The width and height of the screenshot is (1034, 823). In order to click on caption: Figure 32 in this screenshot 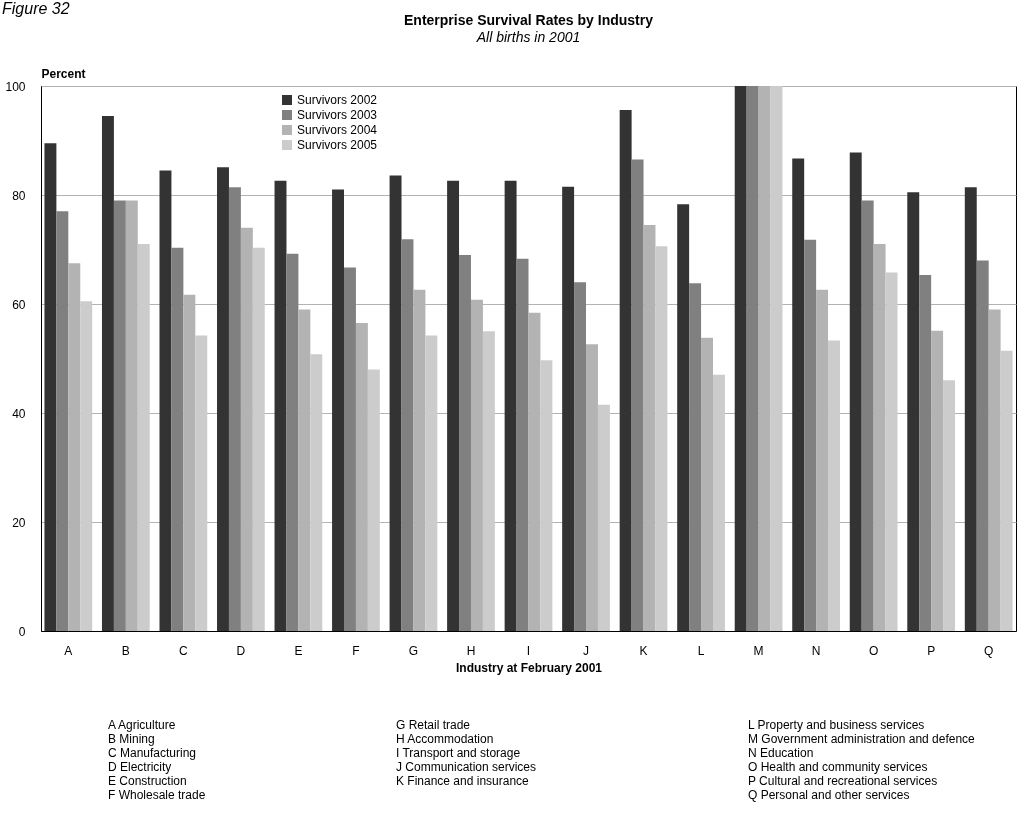, I will do `click(36, 9)`.